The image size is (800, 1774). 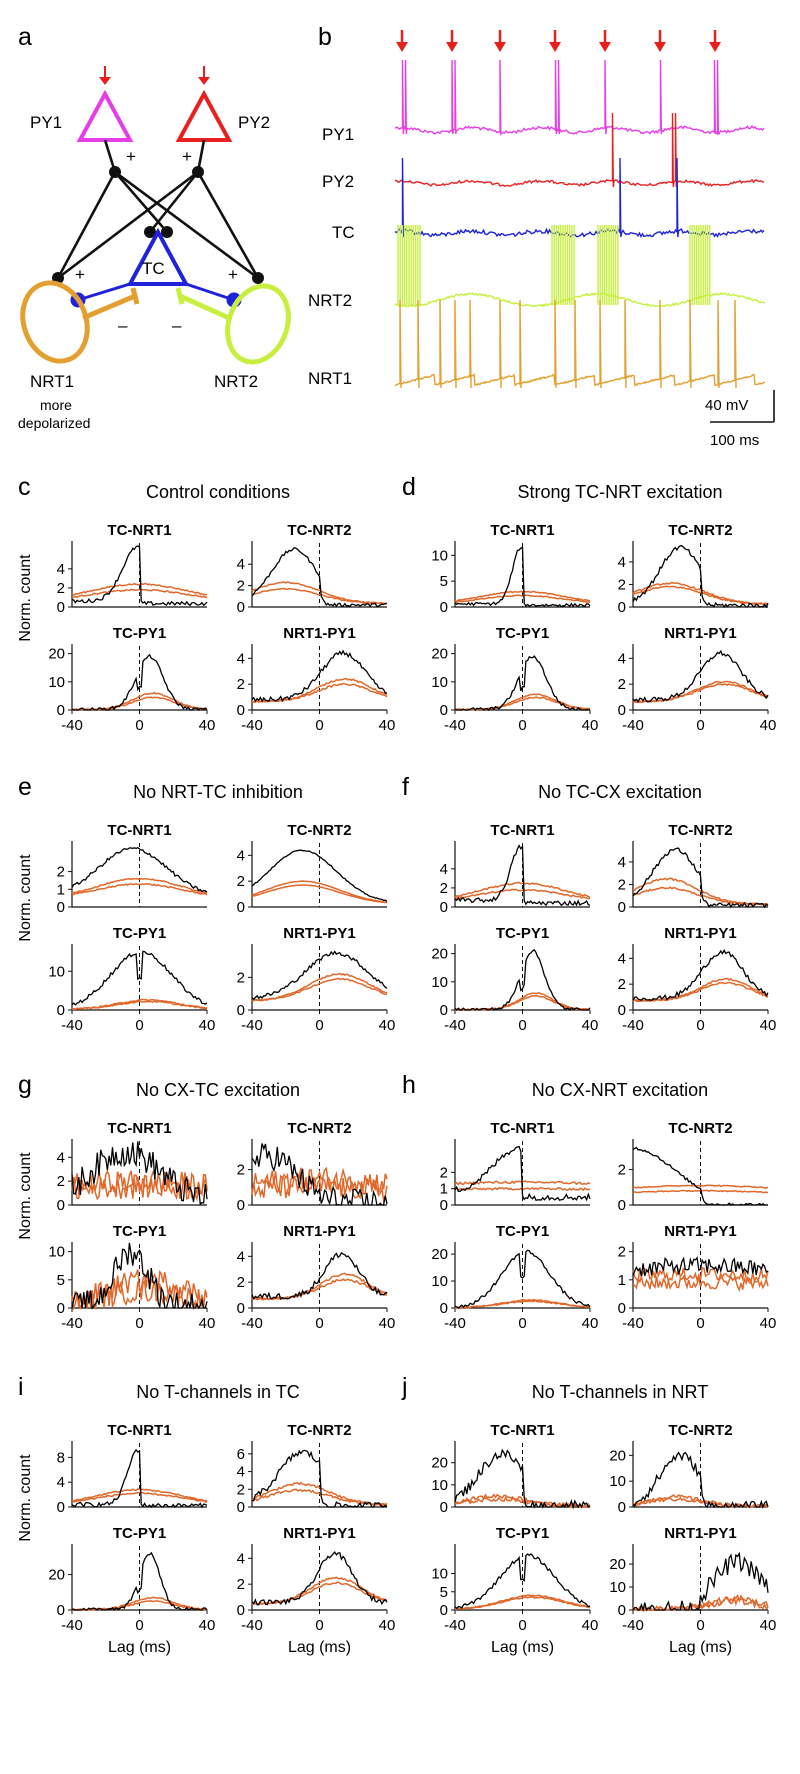 What do you see at coordinates (330, 300) in the screenshot?
I see `trace-label-nrt2: NRT2` at bounding box center [330, 300].